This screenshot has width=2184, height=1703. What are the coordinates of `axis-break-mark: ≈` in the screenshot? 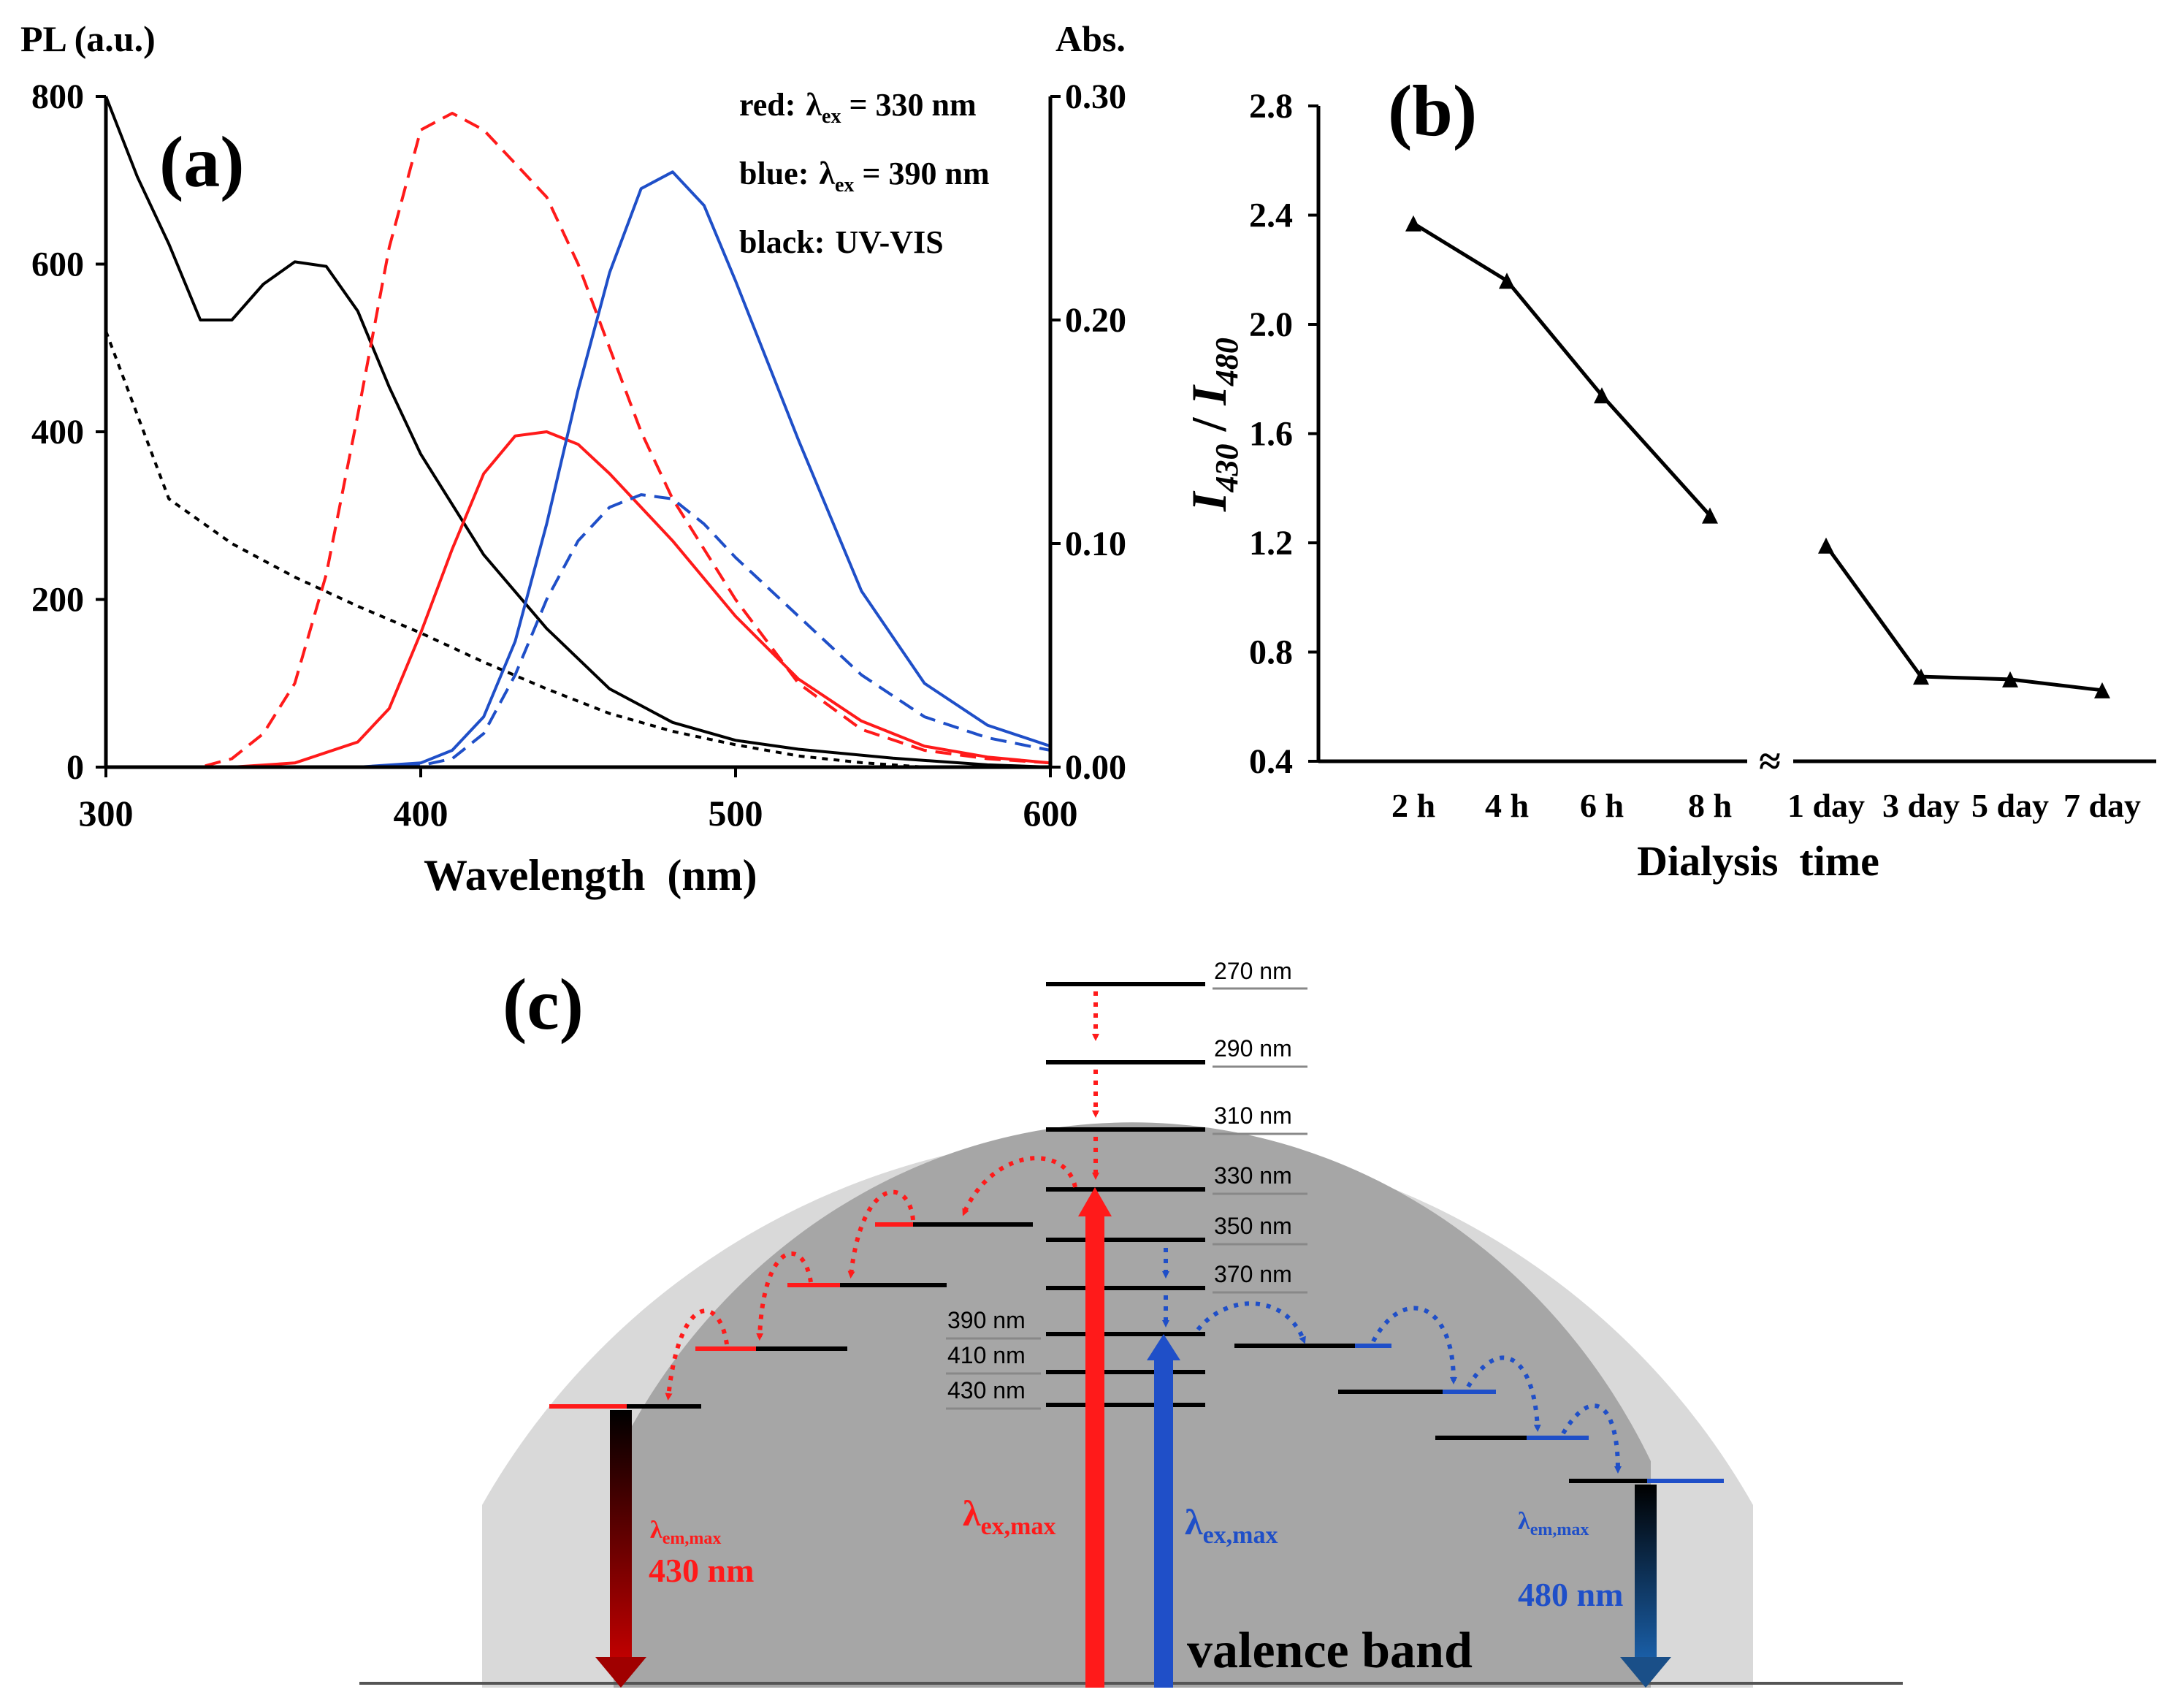 It's located at (1770, 761).